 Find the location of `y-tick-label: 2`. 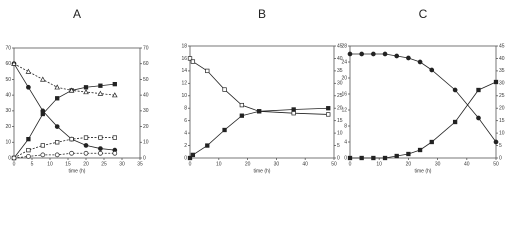

y-tick-label: 2 is located at coordinates (185, 146).